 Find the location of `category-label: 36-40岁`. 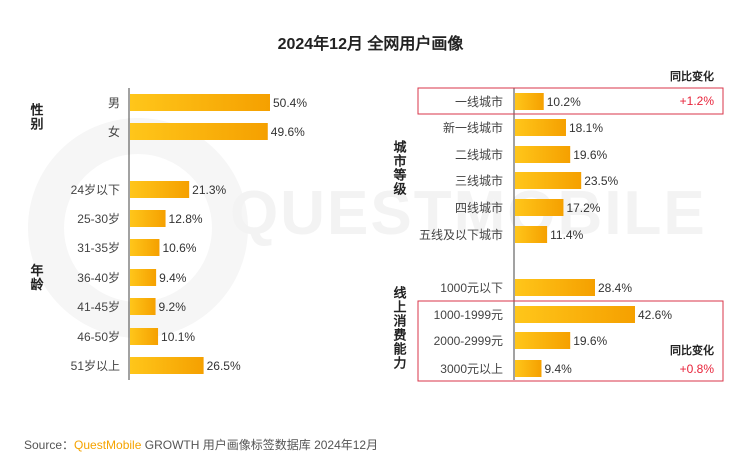

category-label: 36-40岁 is located at coordinates (98, 277).